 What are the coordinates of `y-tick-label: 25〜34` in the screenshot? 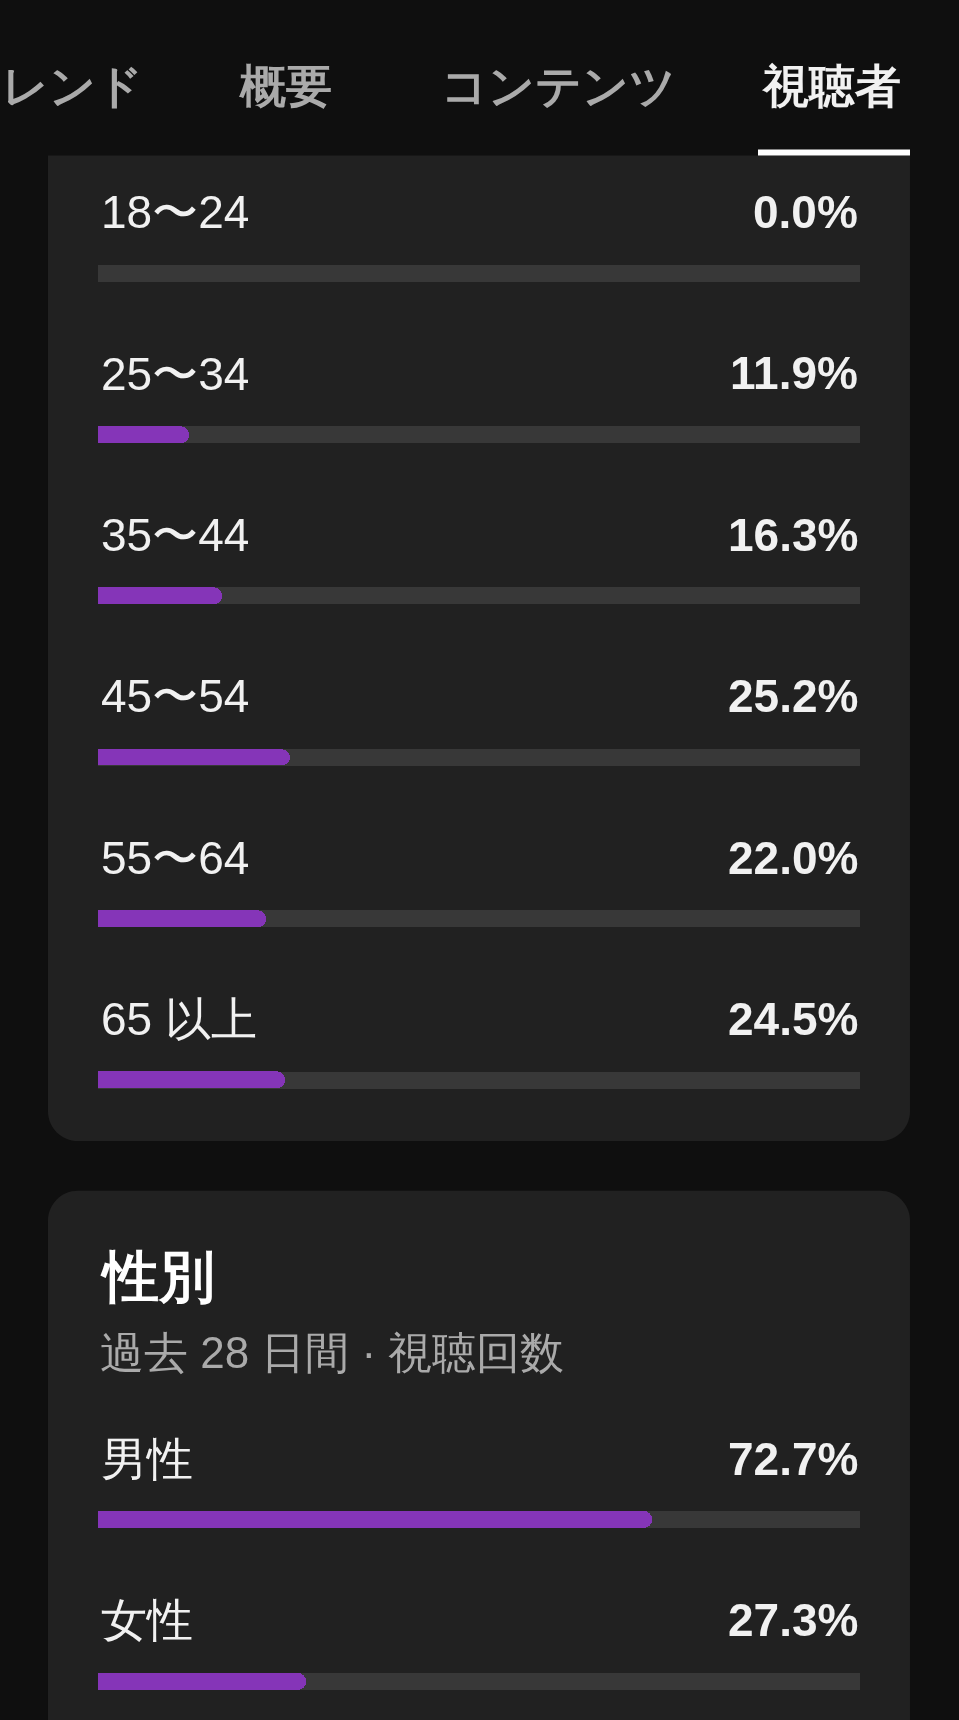 It's located at (175, 373).